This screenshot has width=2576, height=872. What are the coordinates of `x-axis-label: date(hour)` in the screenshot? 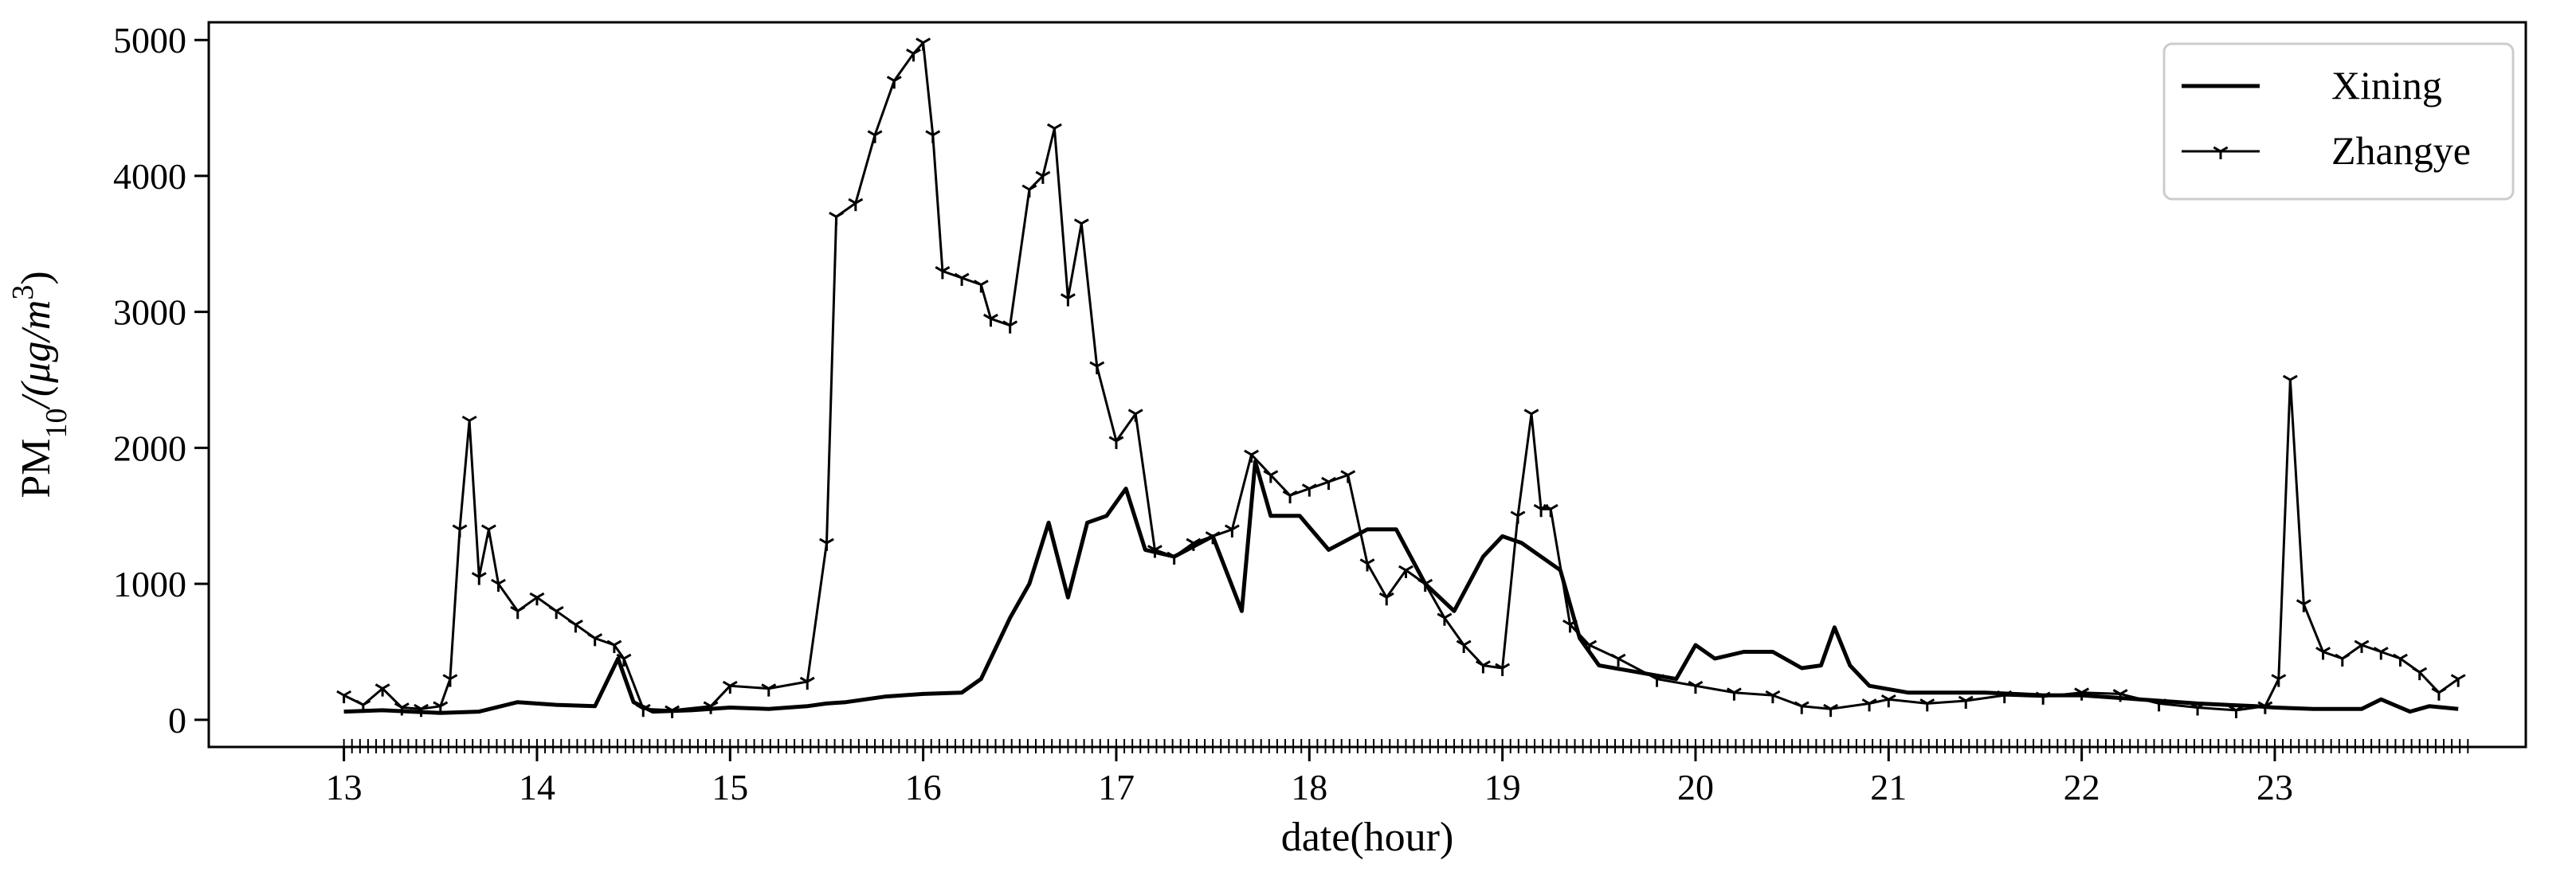 It's located at (1368, 838).